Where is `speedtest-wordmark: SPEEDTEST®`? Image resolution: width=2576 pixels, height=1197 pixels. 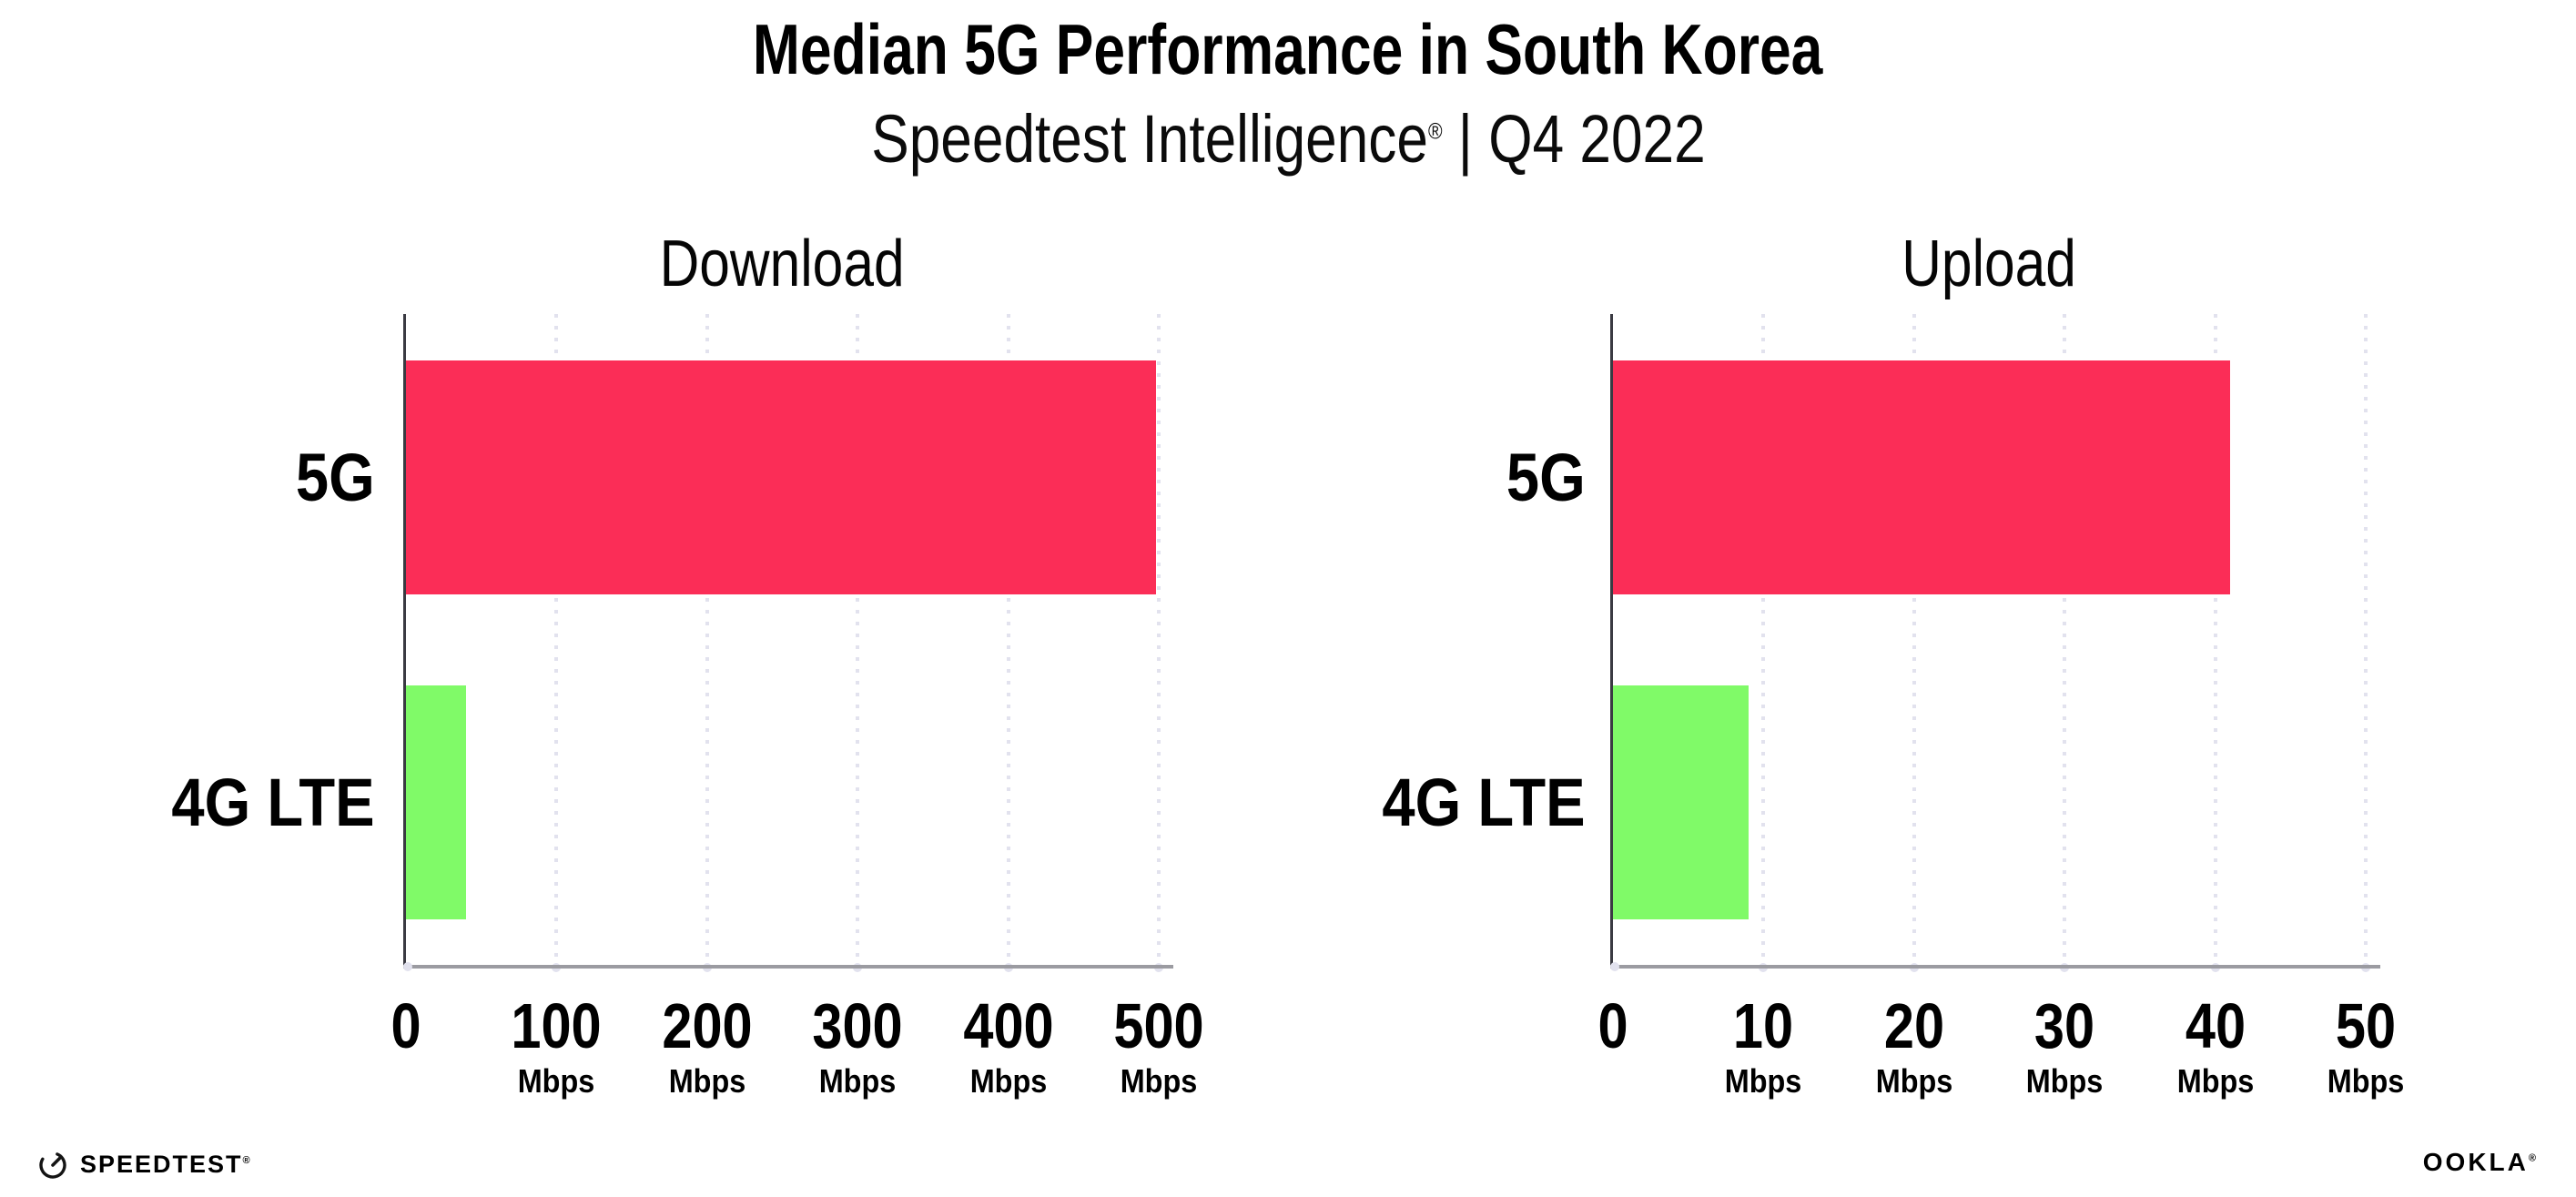
speedtest-wordmark: SPEEDTEST® is located at coordinates (165, 1164).